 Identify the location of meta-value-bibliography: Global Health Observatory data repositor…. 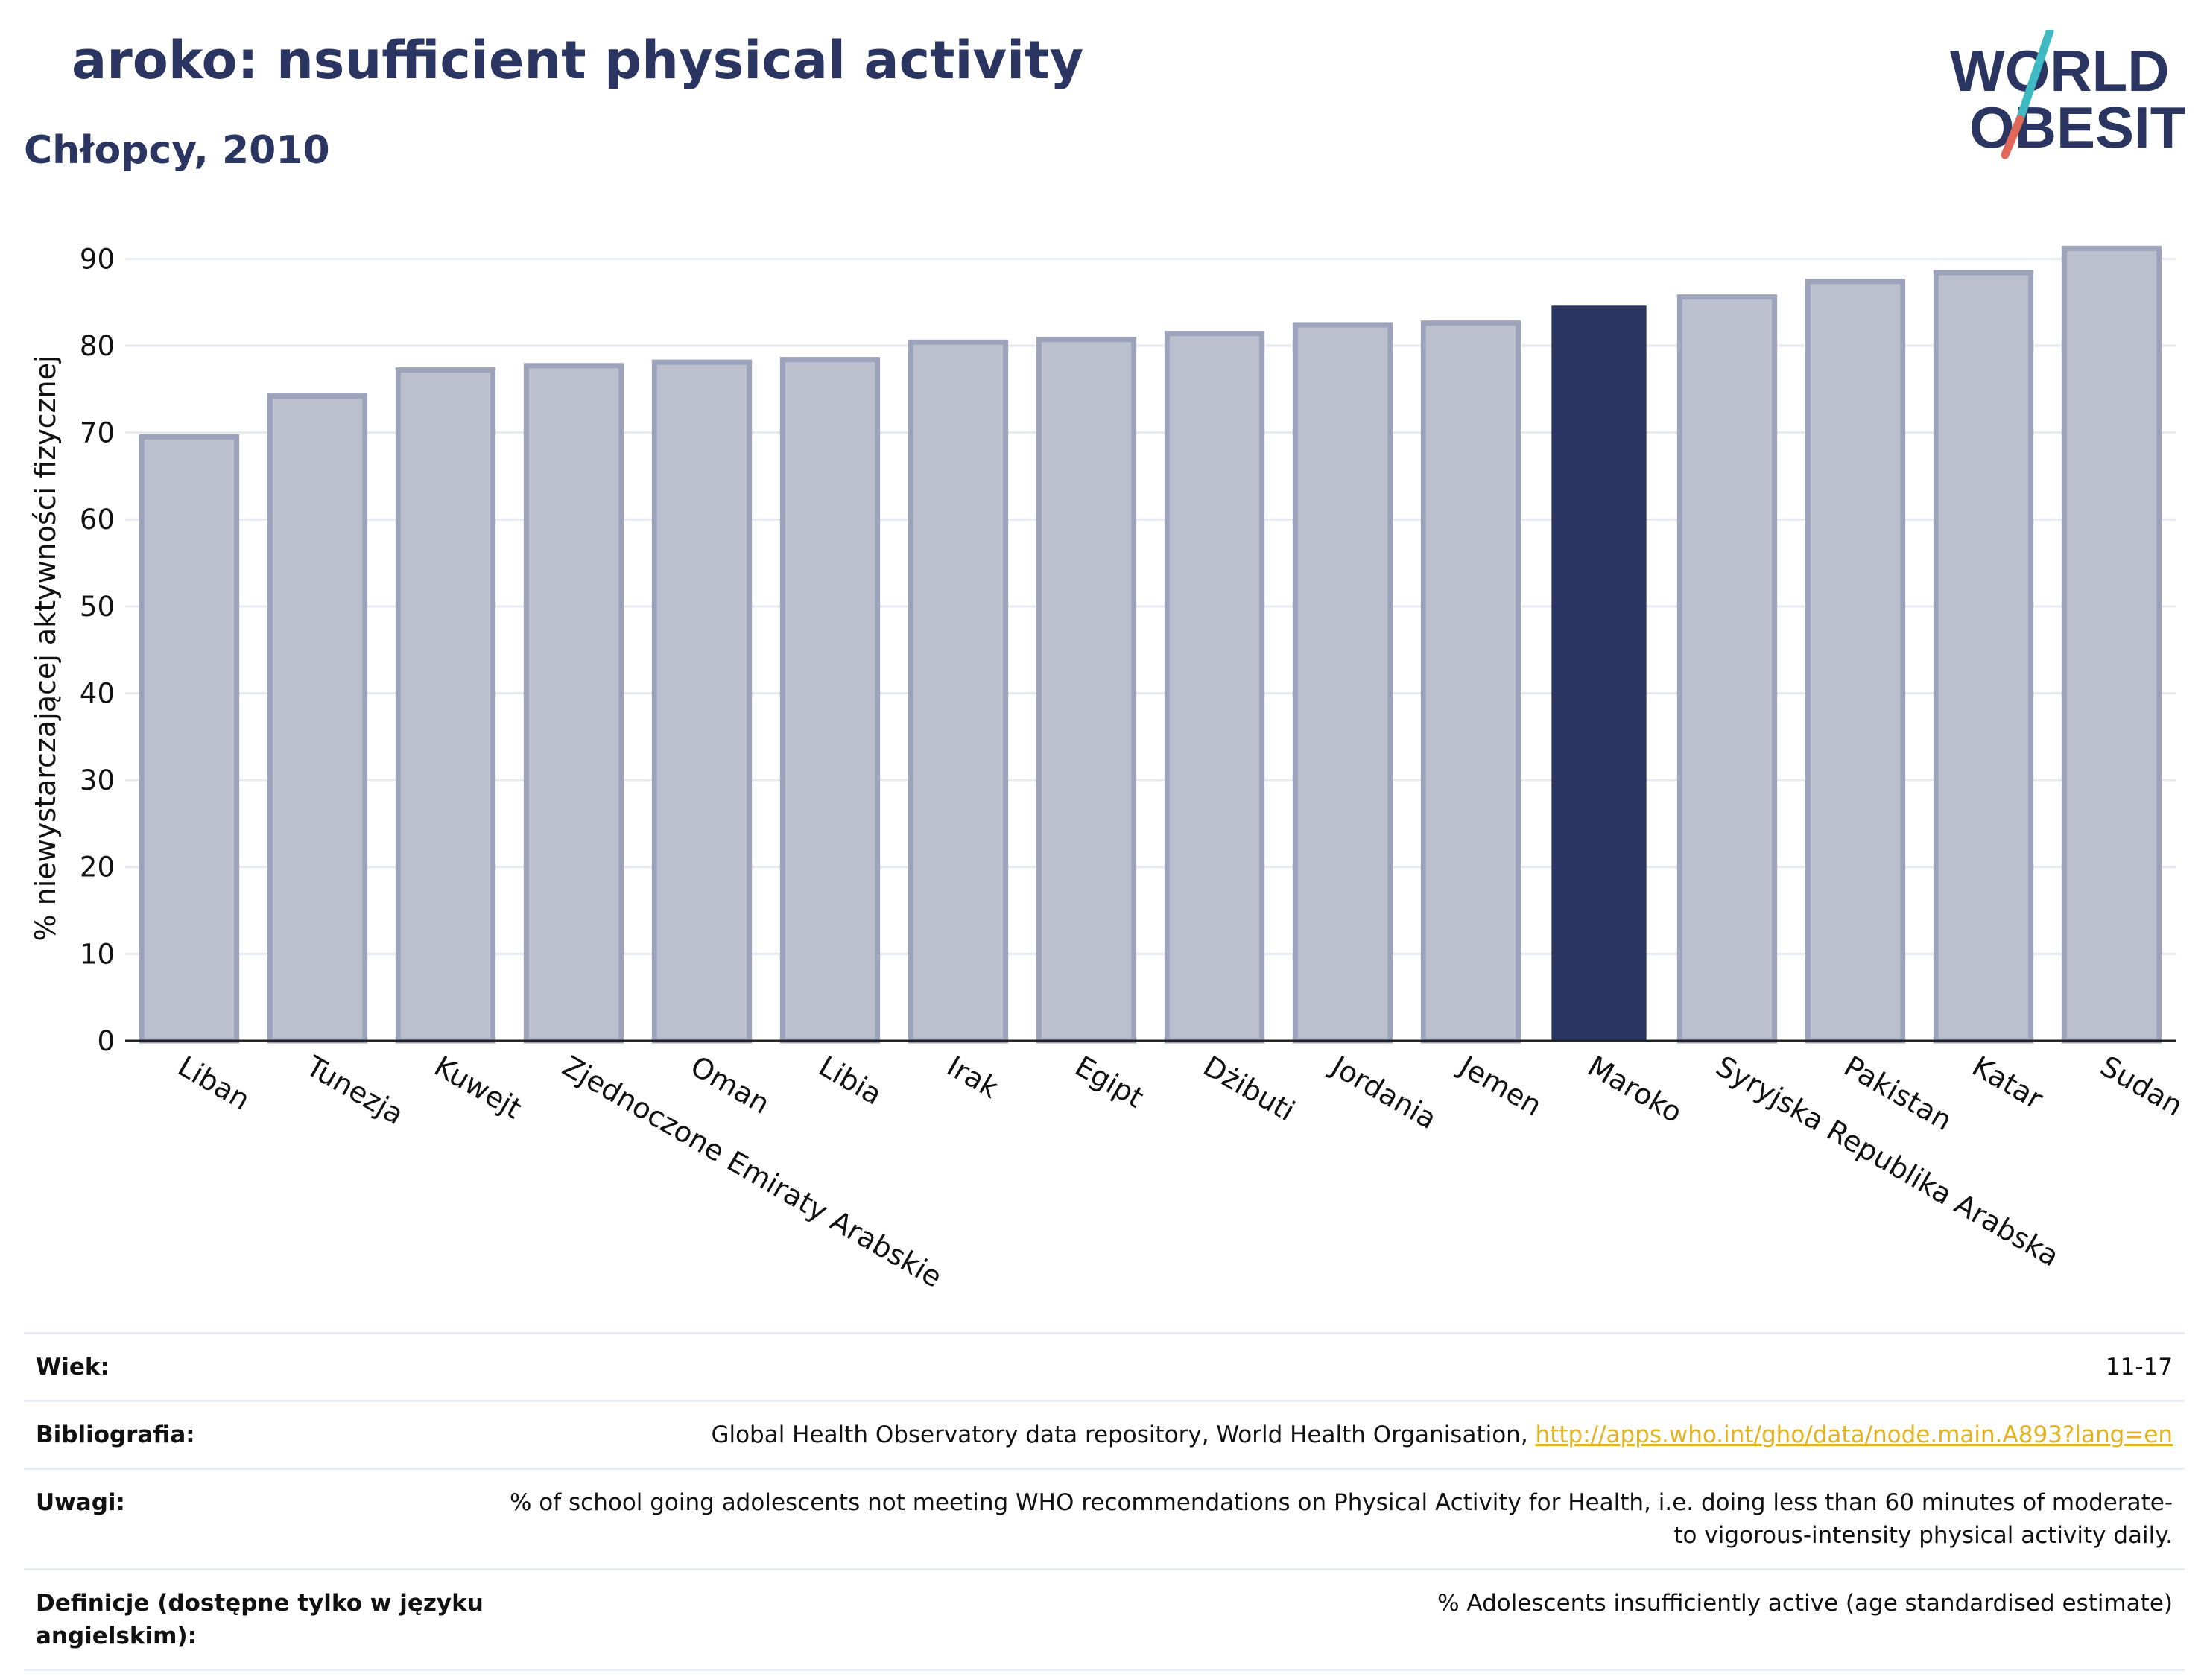
(1335, 1435).